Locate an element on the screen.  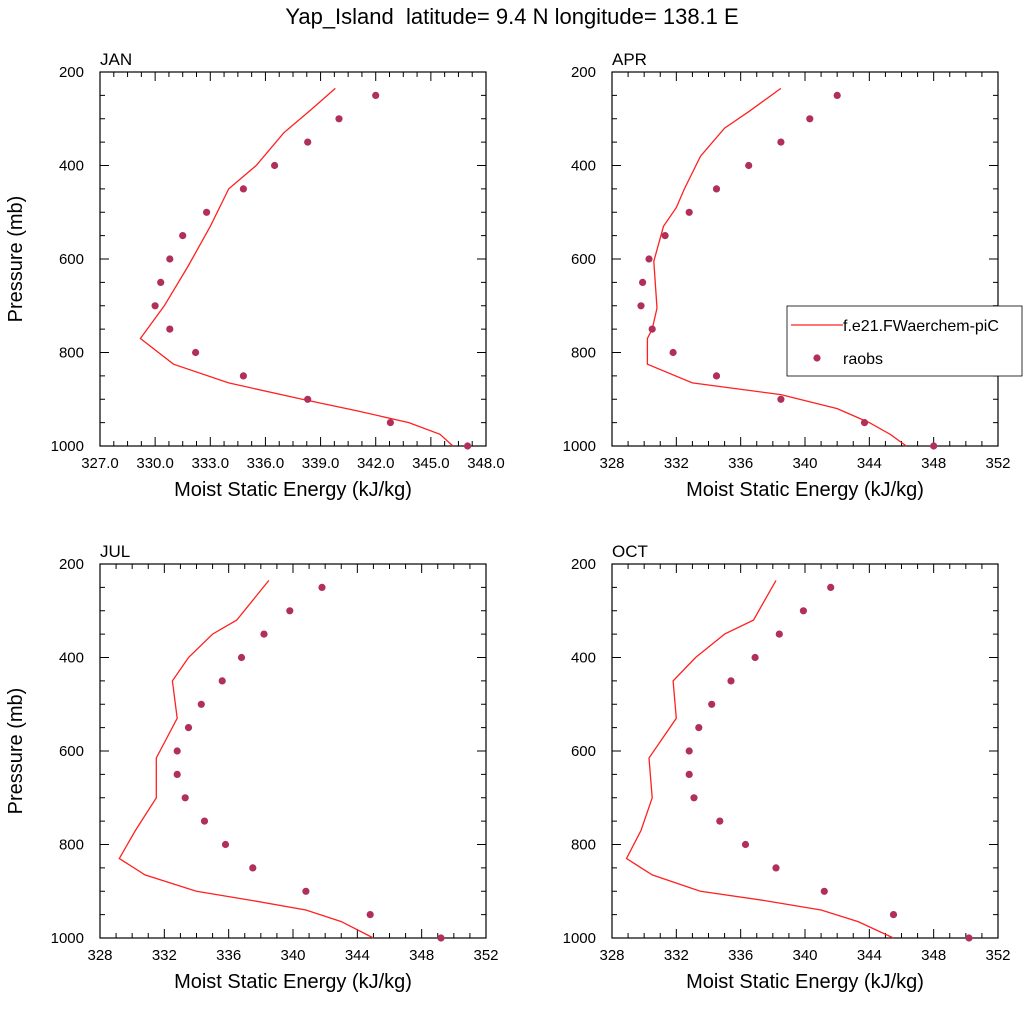
x-tick-label: 333.0 is located at coordinates (211, 463).